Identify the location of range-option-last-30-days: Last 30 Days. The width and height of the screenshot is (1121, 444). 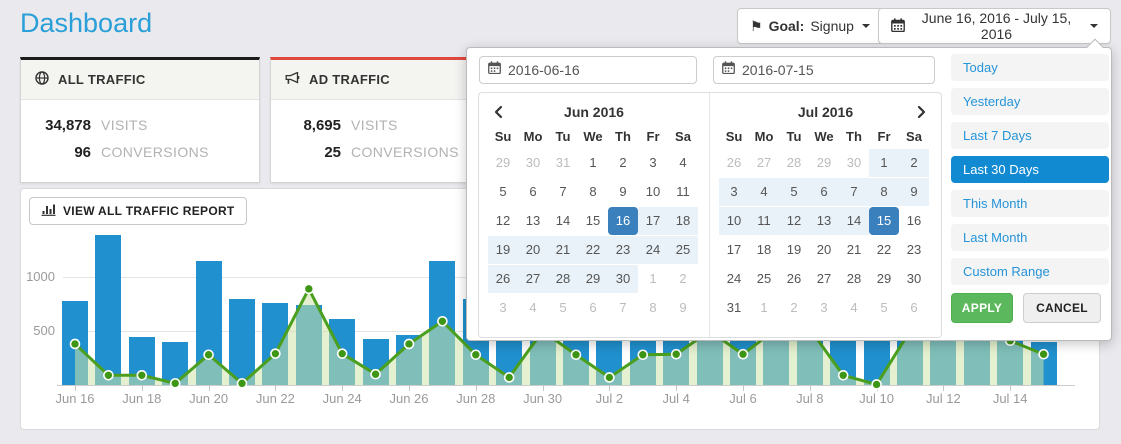
(1030, 169).